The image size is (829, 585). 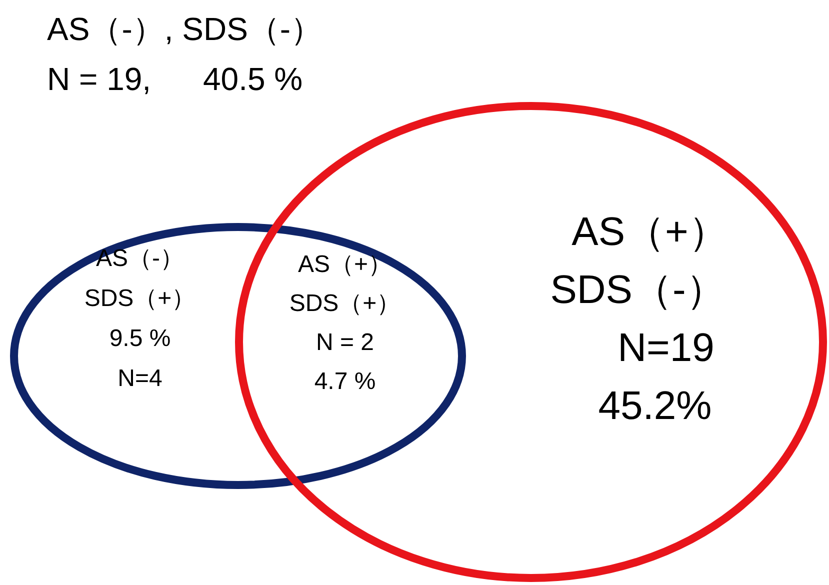 What do you see at coordinates (99, 79) in the screenshot?
I see `data-label: N = 19,` at bounding box center [99, 79].